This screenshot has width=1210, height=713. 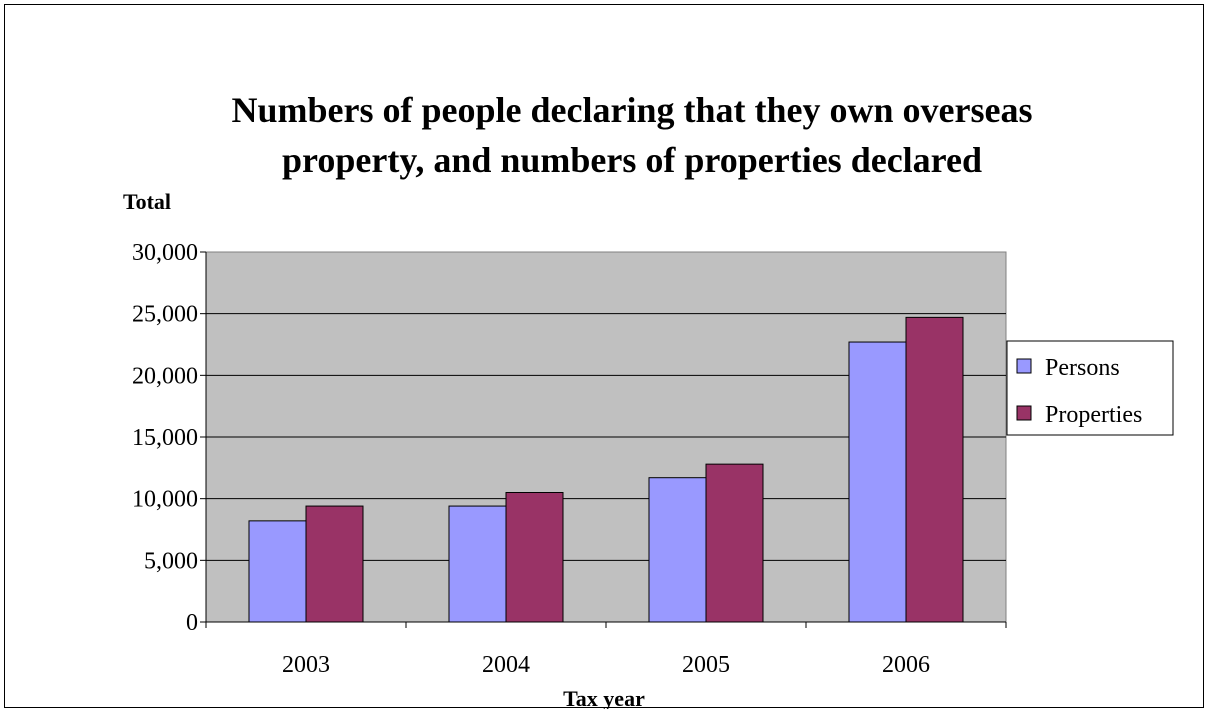 I want to click on y-tick-label: 0, so click(x=192, y=623).